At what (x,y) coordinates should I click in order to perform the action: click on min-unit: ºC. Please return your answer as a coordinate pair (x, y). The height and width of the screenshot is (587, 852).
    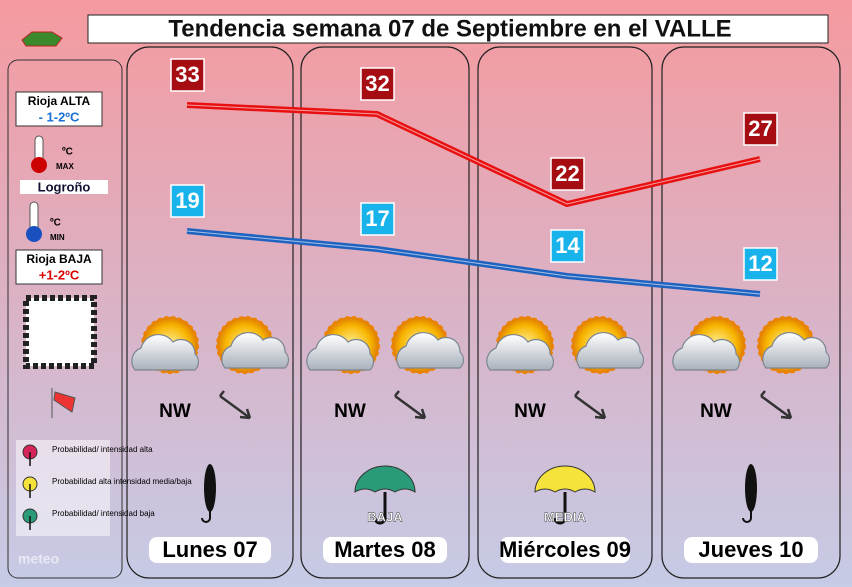
    Looking at the image, I should click on (55, 223).